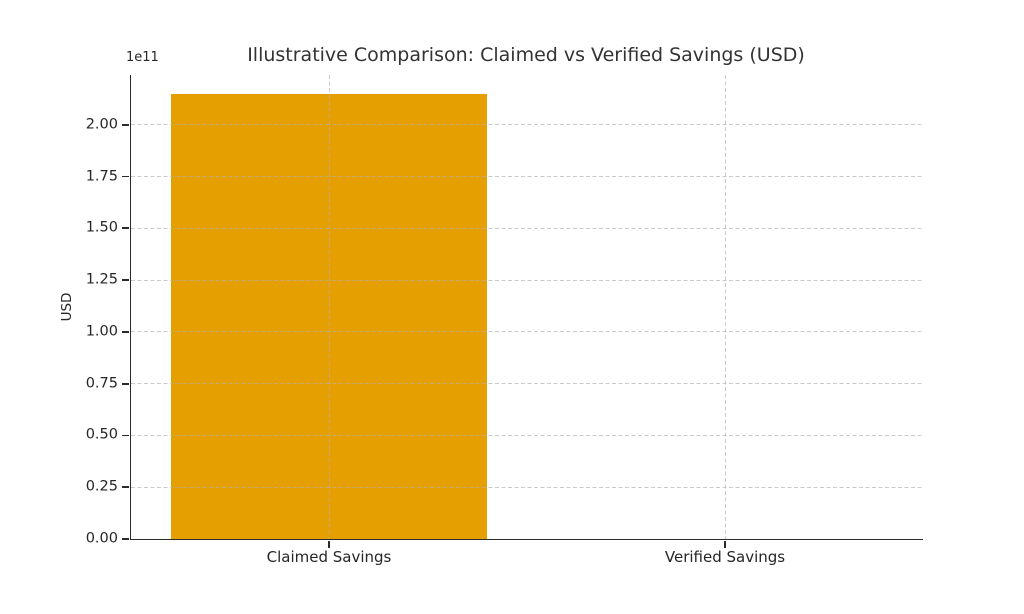  Describe the element at coordinates (725, 557) in the screenshot. I see `x-tick-label-verified-savings: Verified Savings` at that location.